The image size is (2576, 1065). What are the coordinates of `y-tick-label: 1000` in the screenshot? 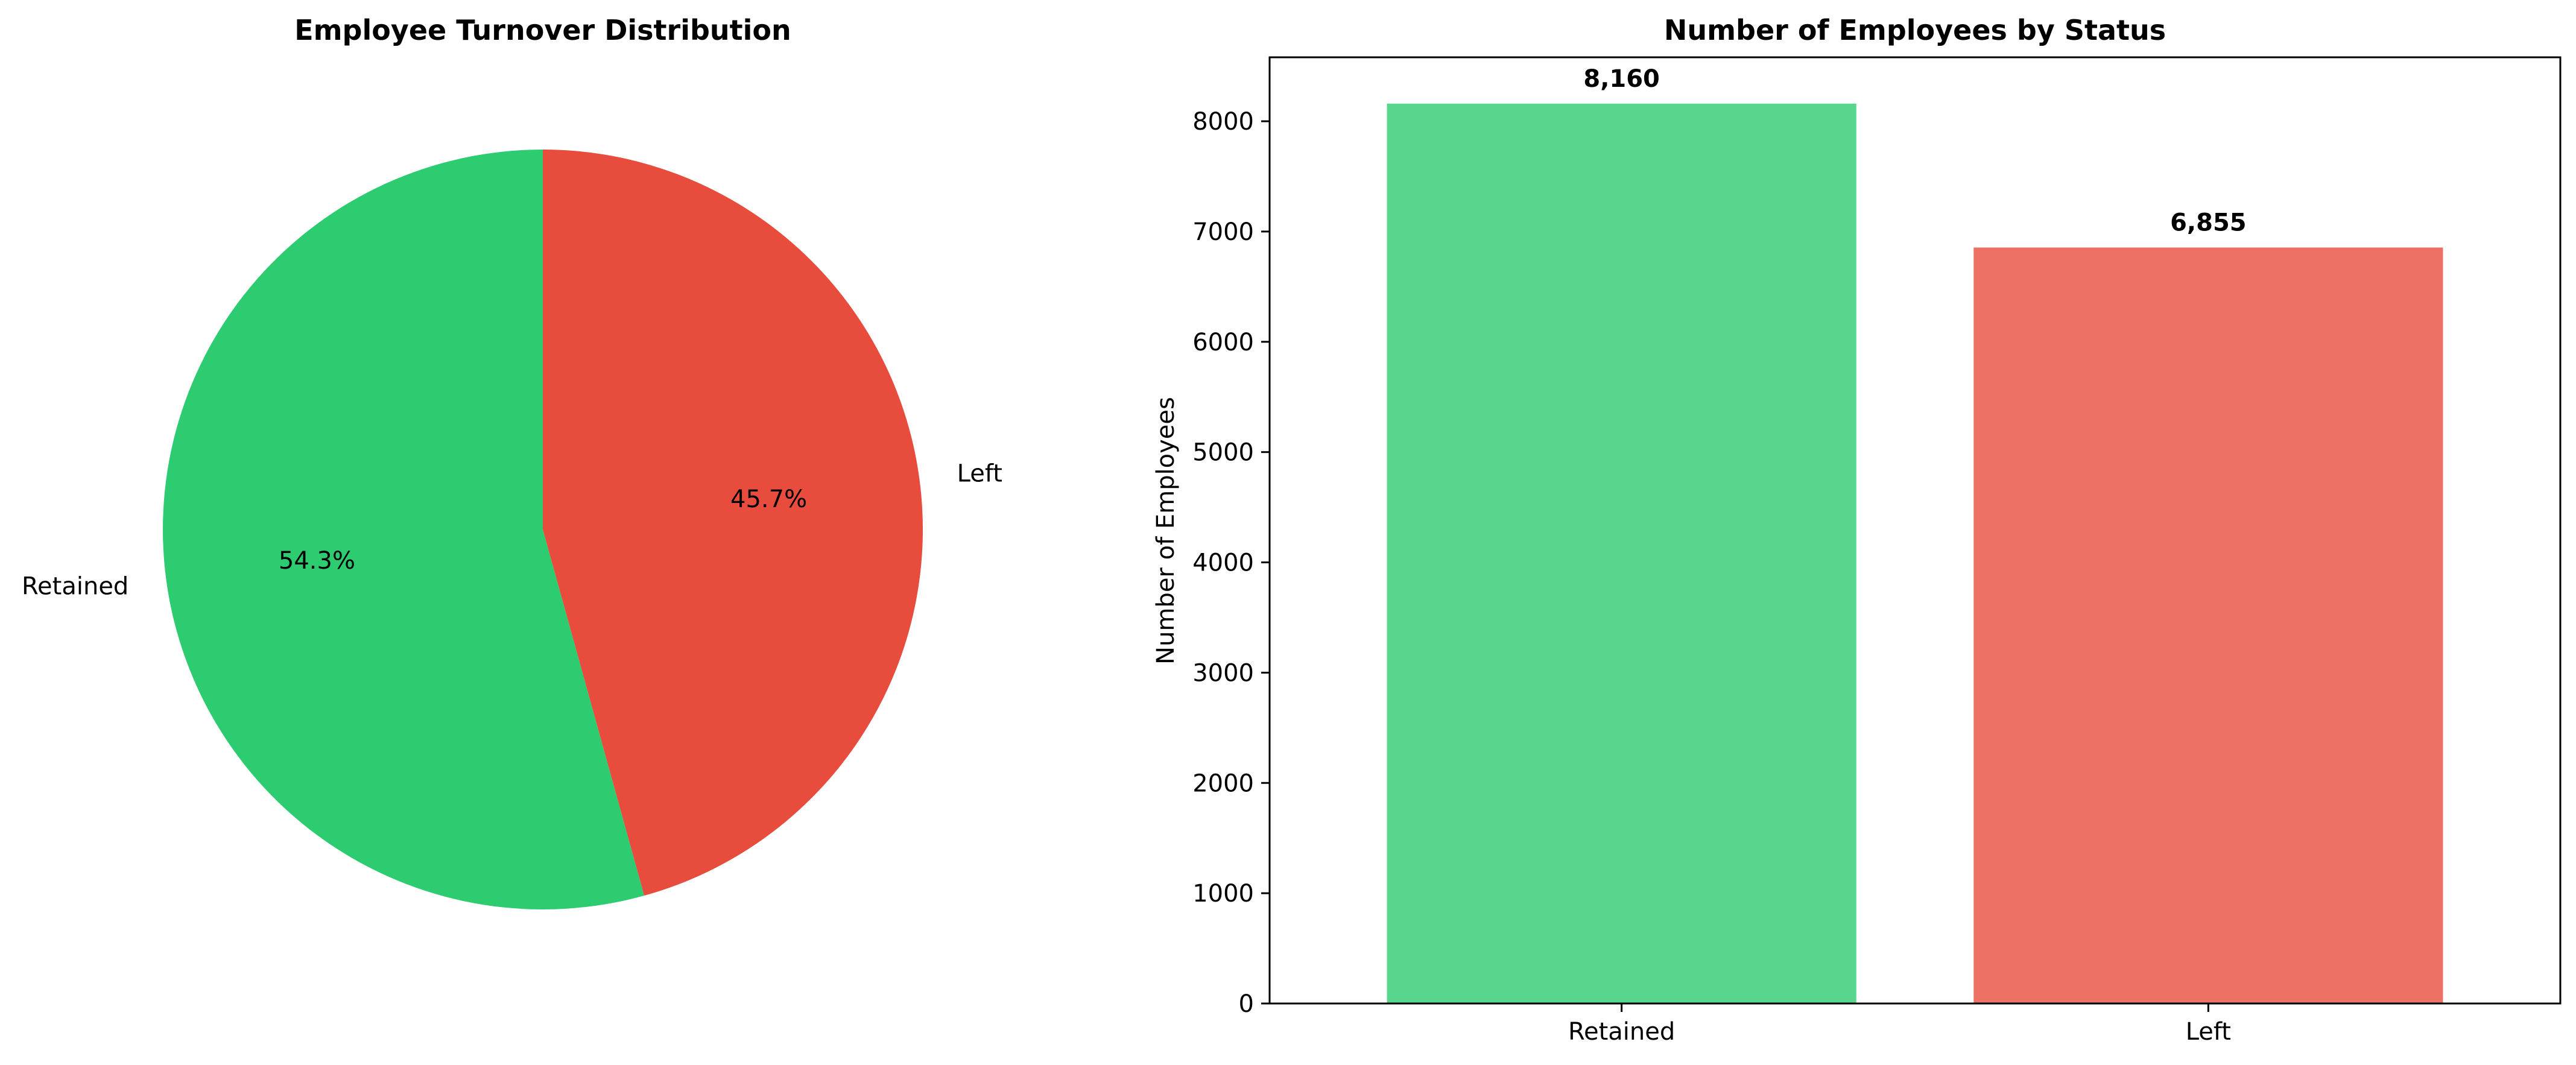 It's located at (1223, 894).